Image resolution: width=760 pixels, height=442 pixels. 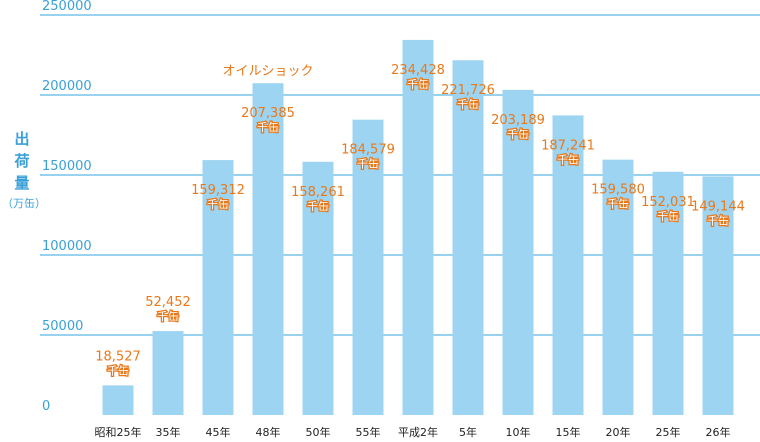 What do you see at coordinates (268, 113) in the screenshot?
I see `value-label: 207,385` at bounding box center [268, 113].